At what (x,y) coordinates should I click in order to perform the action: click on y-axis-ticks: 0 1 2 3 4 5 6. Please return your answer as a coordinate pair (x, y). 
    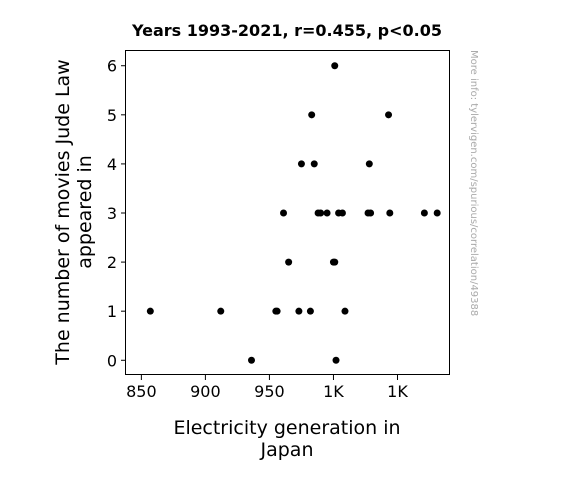
    Looking at the image, I should click on (116, 213).